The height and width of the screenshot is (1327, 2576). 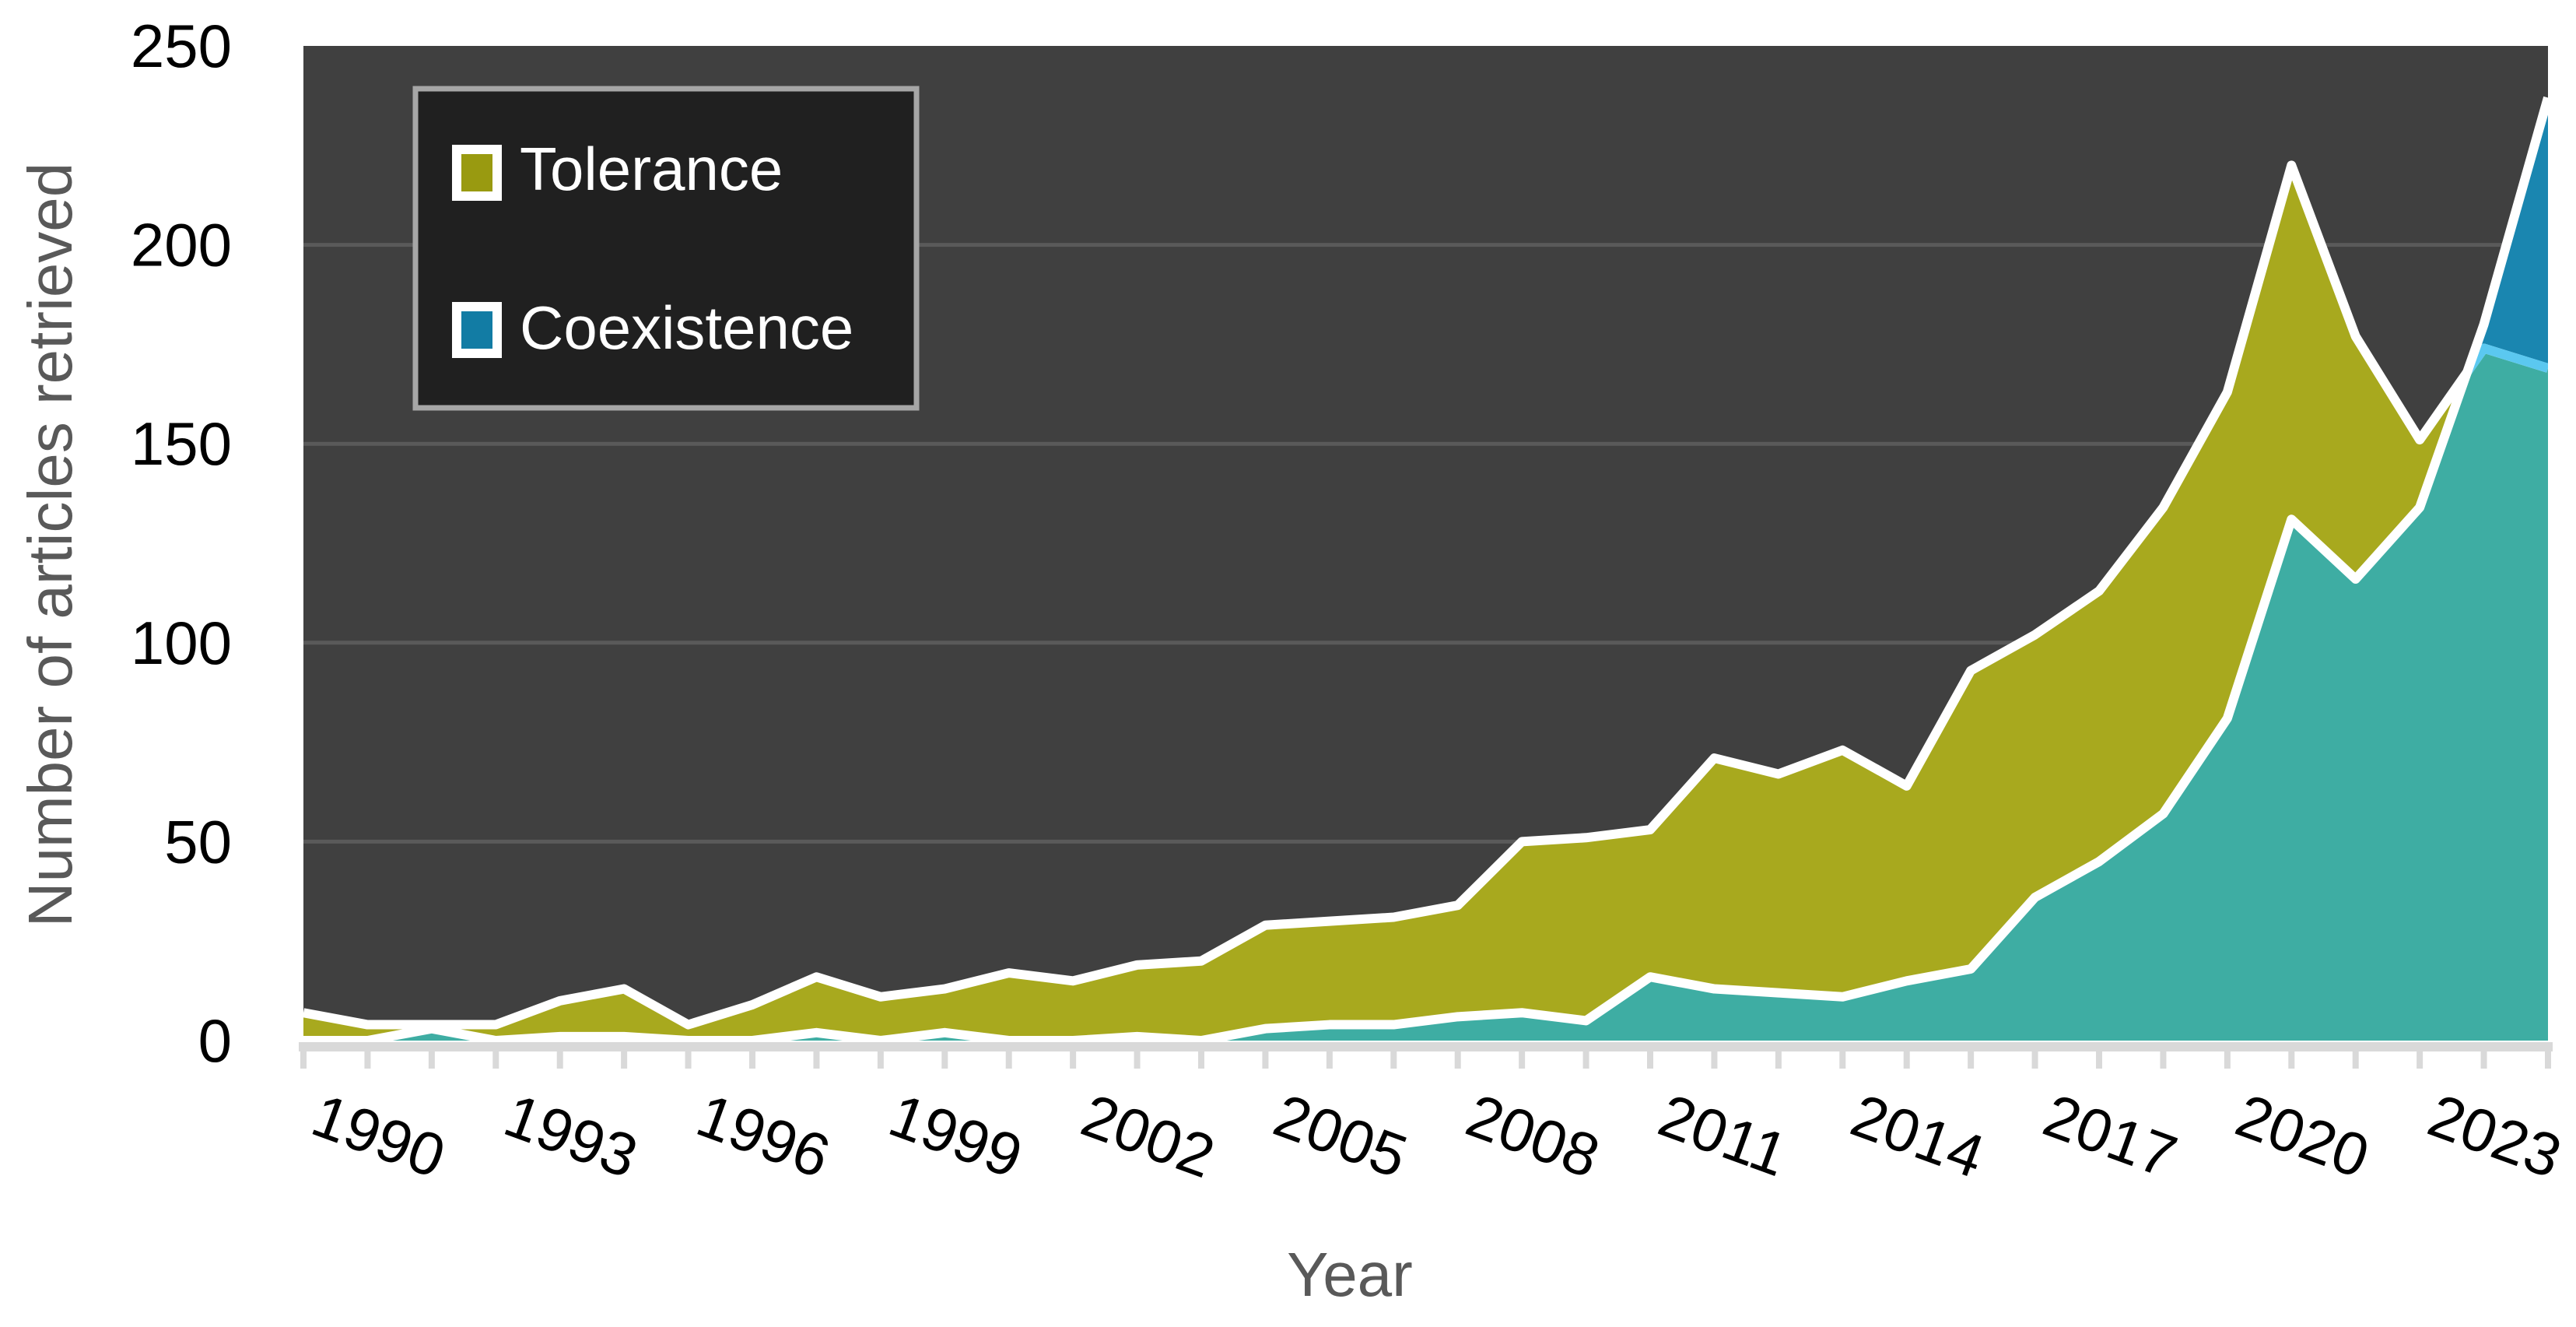 What do you see at coordinates (1137, 965) in the screenshot?
I see `tolerance-point-2003` at bounding box center [1137, 965].